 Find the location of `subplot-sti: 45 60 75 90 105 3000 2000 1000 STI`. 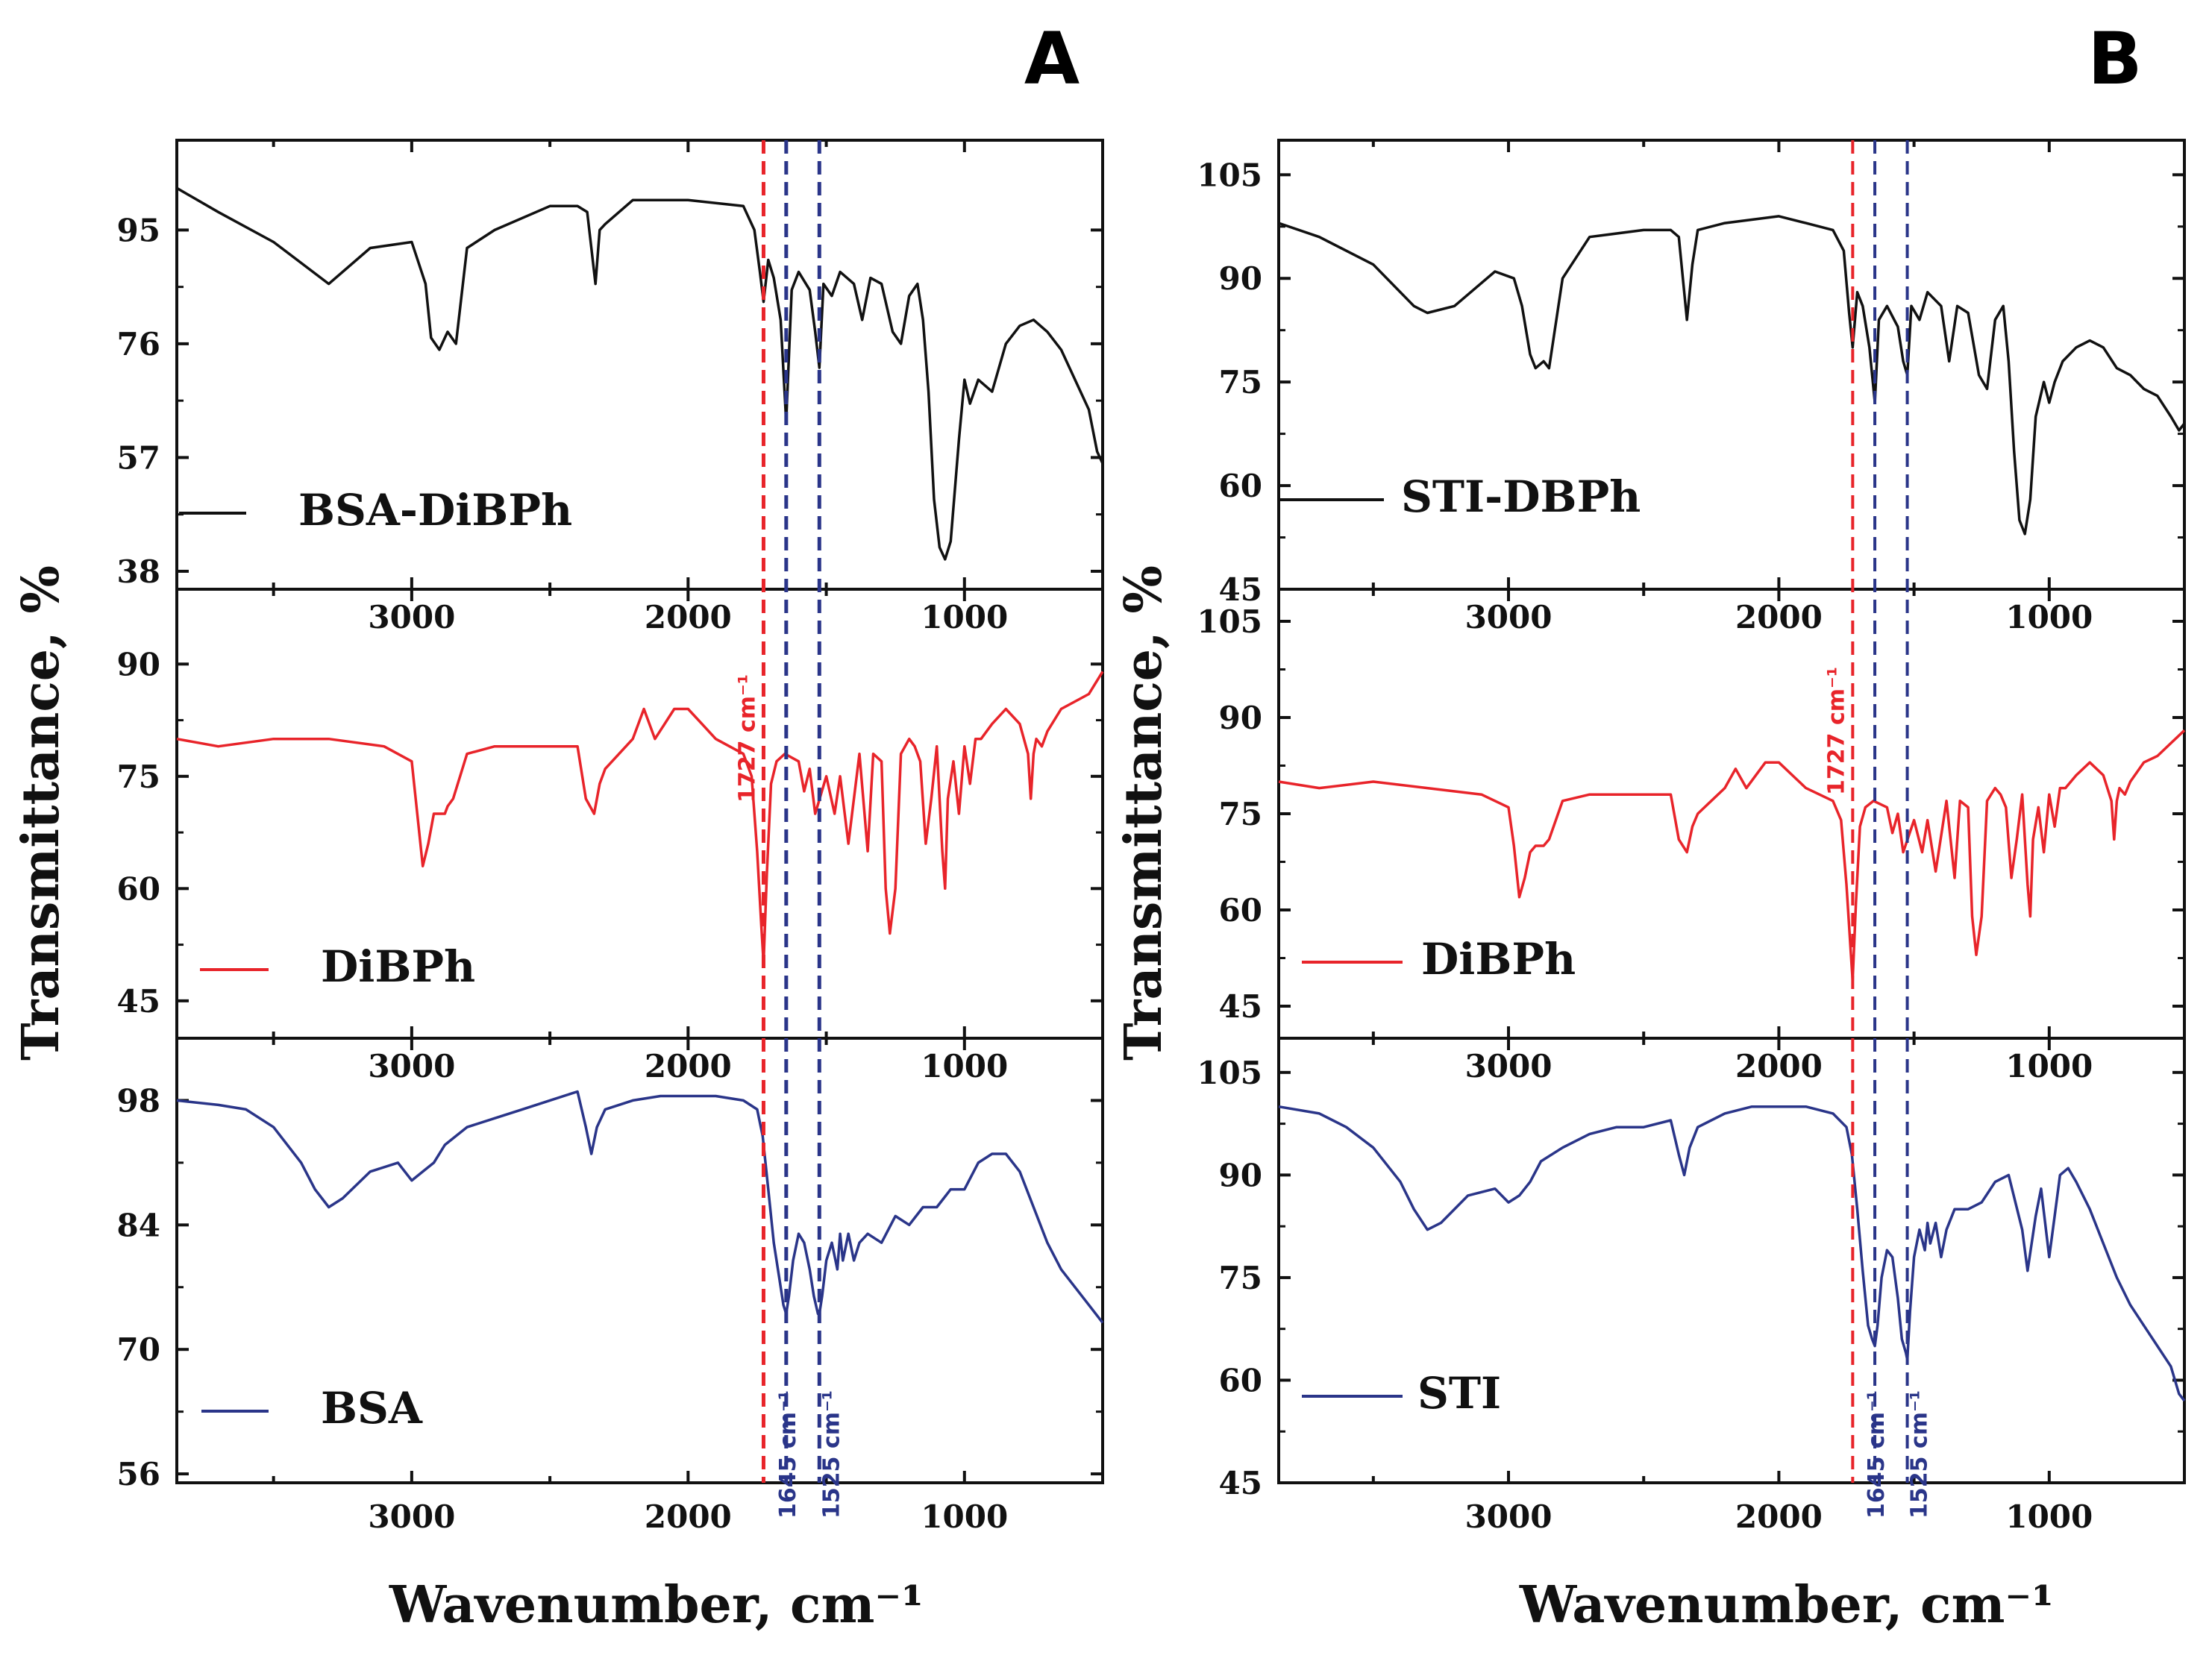

subplot-sti: 45 60 75 90 105 3000 2000 1000 STI is located at coordinates (1691, 1286).